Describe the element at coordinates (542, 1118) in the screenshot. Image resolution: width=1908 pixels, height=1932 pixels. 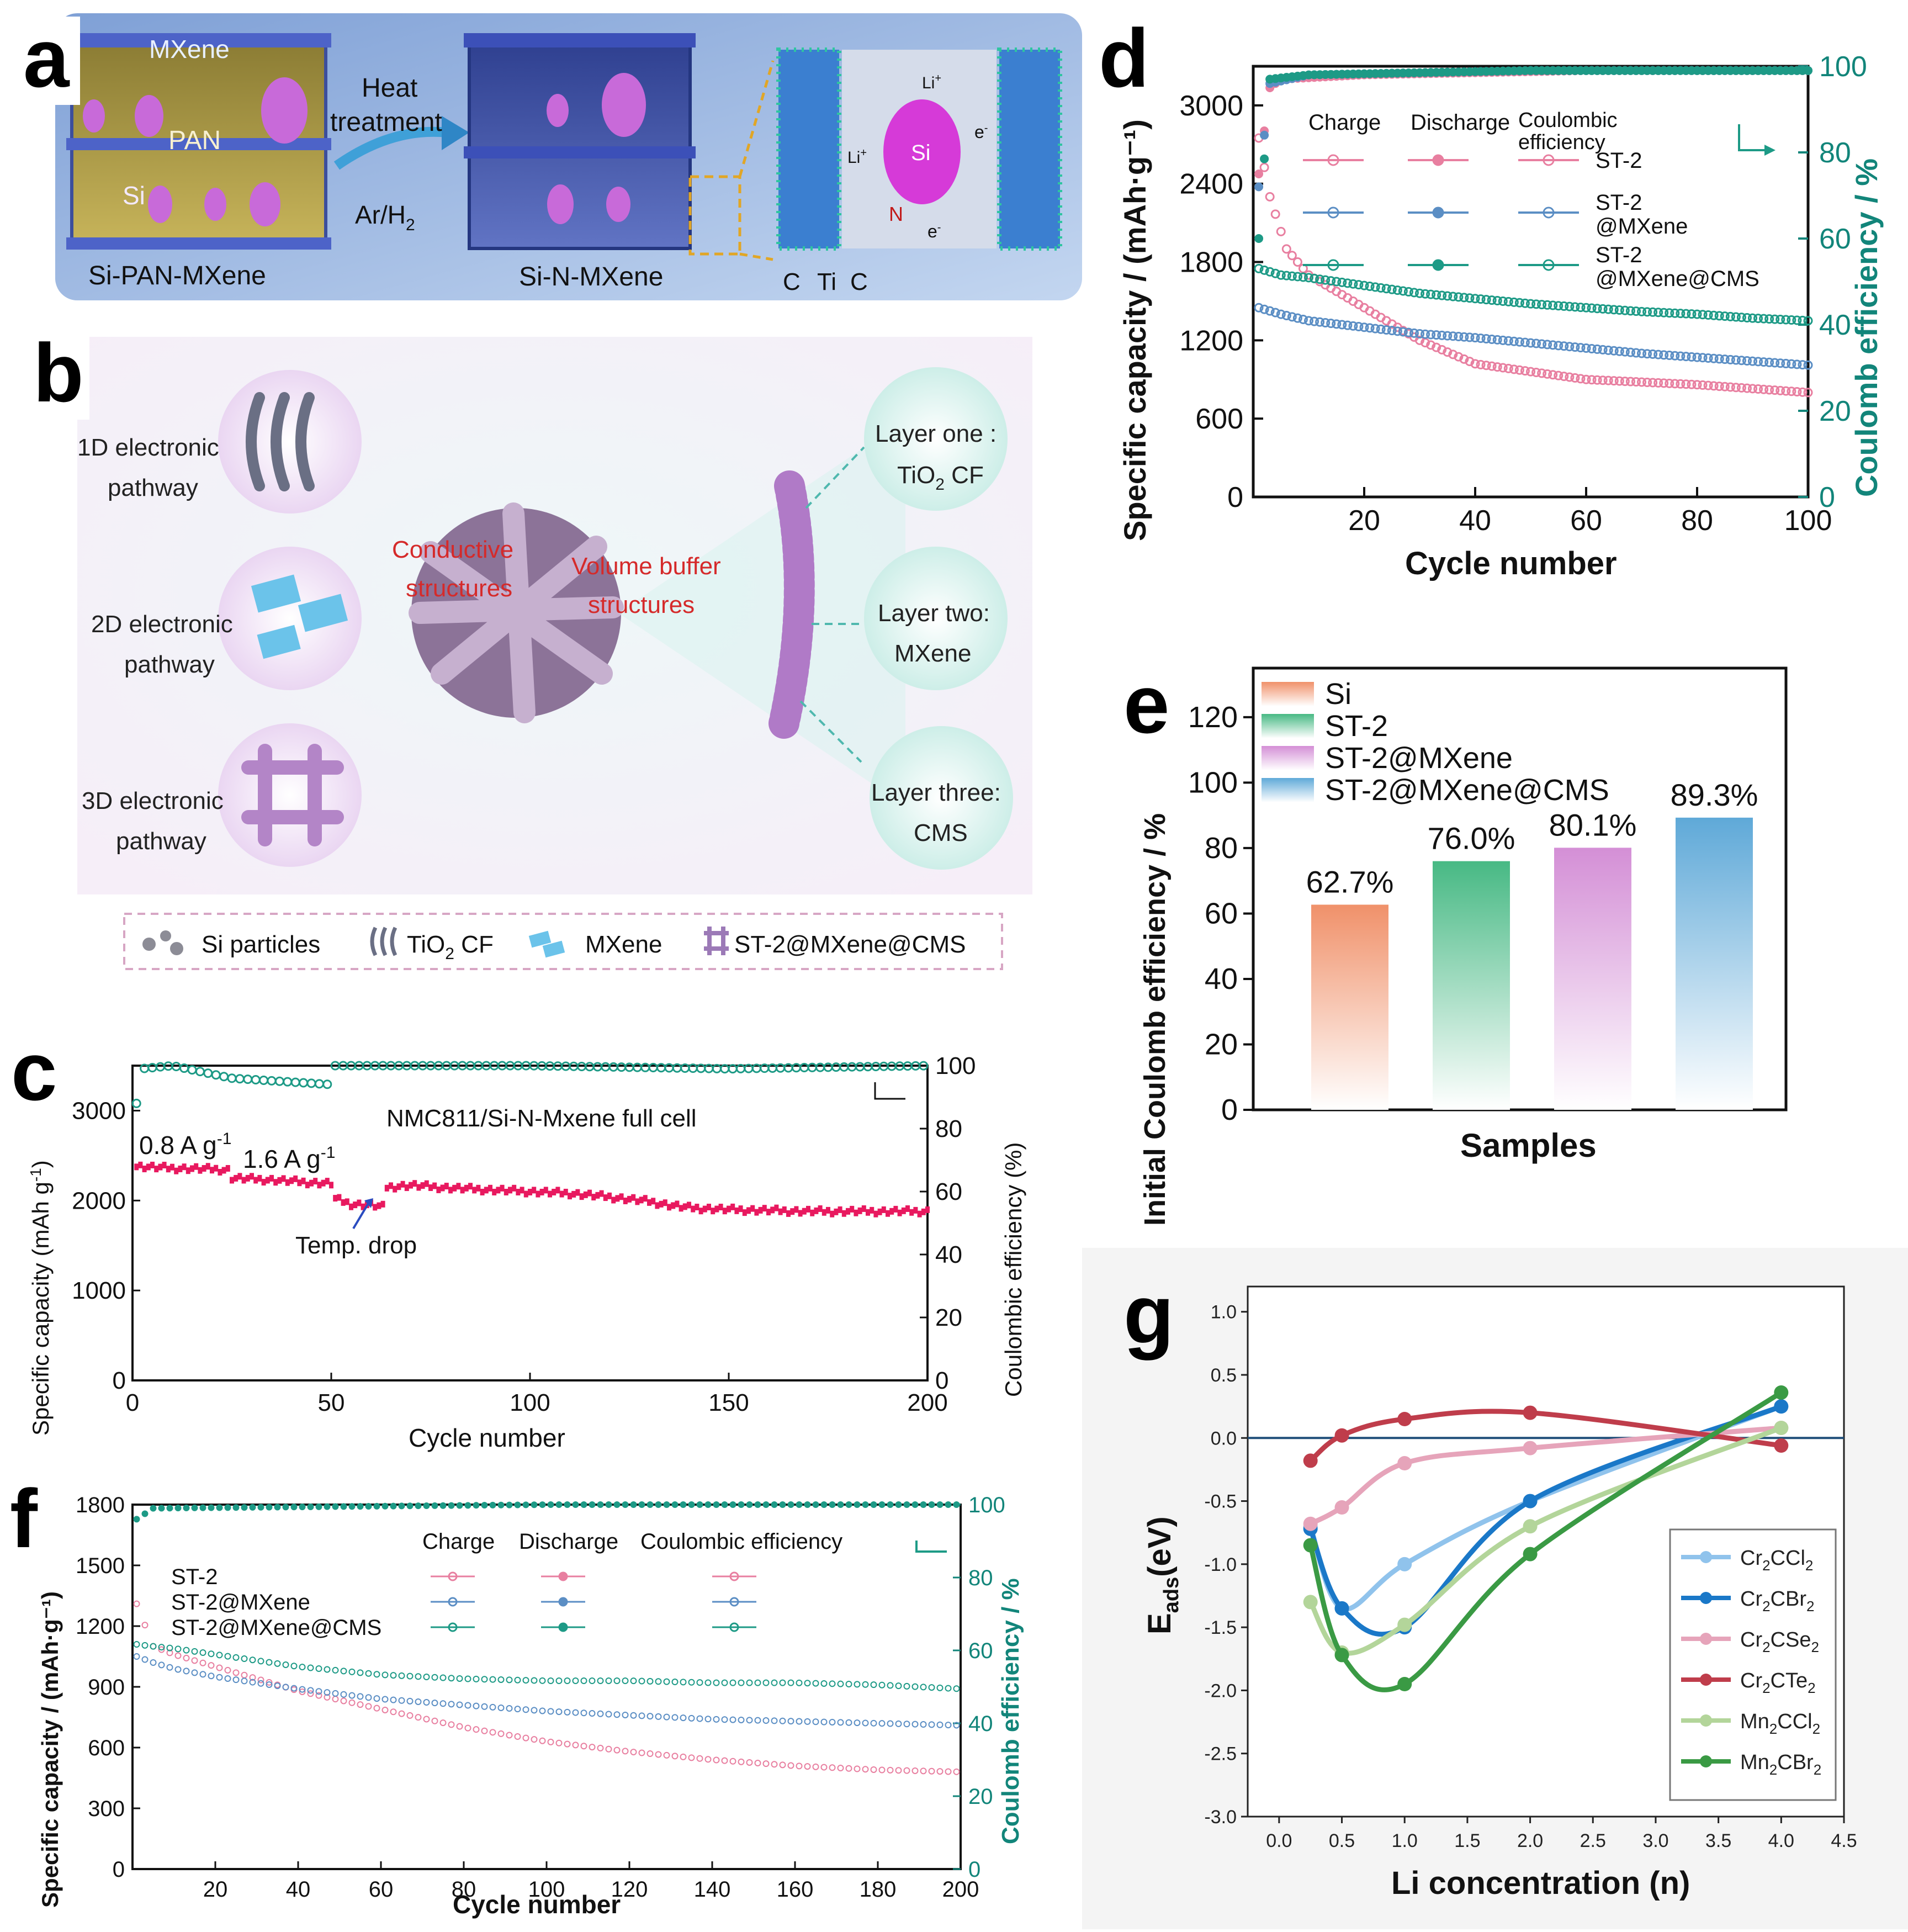
I see `chart-c-title: NMC811/Si-N-Mxene full cell` at that location.